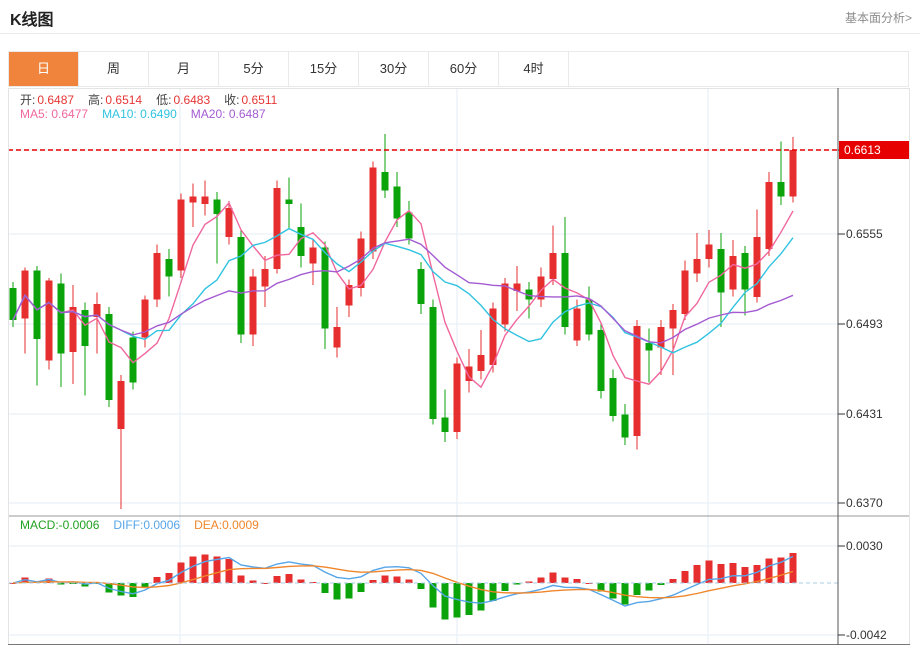 This screenshot has height=648, width=920. I want to click on macd-readout: MACD:-0.0006 DIFF:0.0006 DEA:0.0009, so click(146, 525).